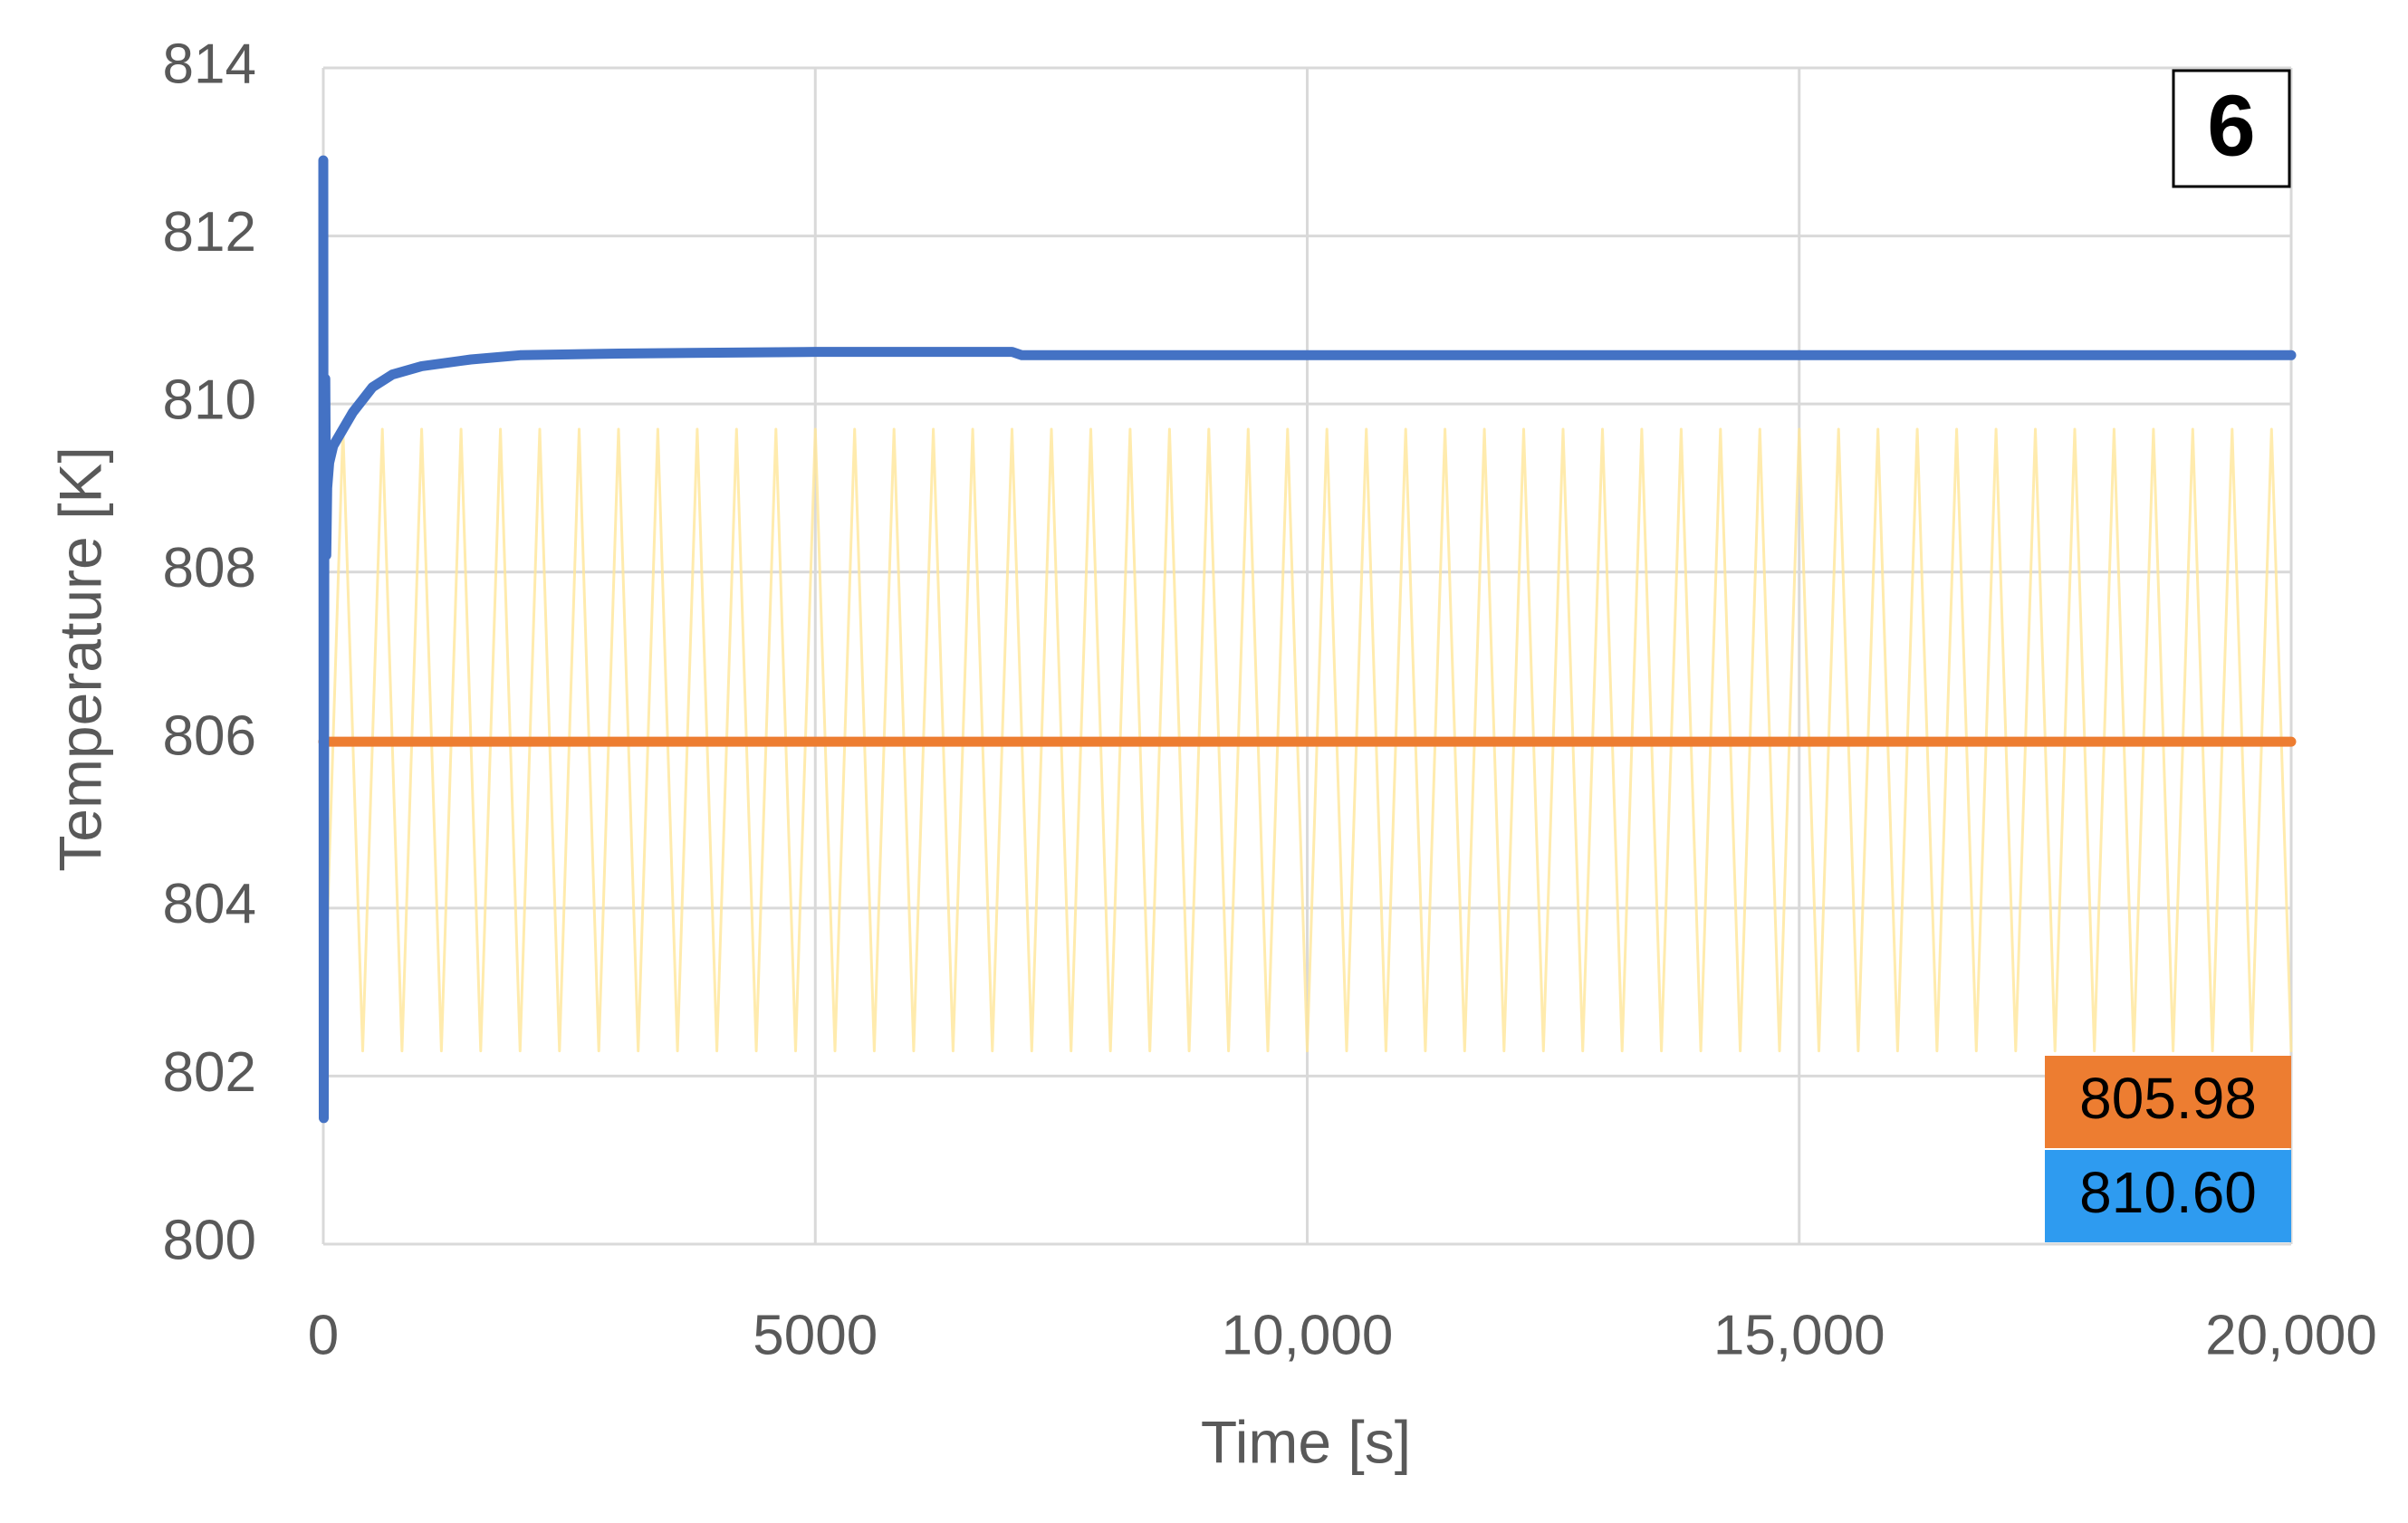 The image size is (2408, 1523). What do you see at coordinates (210, 568) in the screenshot?
I see `y-tick-label: 808` at bounding box center [210, 568].